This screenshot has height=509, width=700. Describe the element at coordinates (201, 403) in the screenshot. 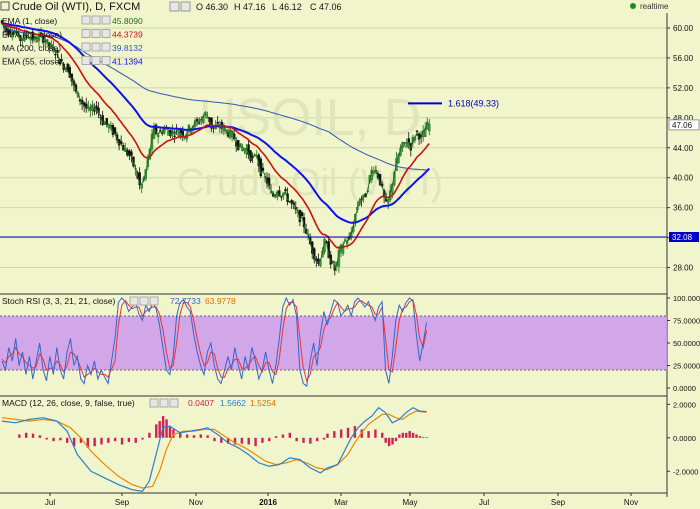

I see `macd-hist-value: 0.0407` at that location.